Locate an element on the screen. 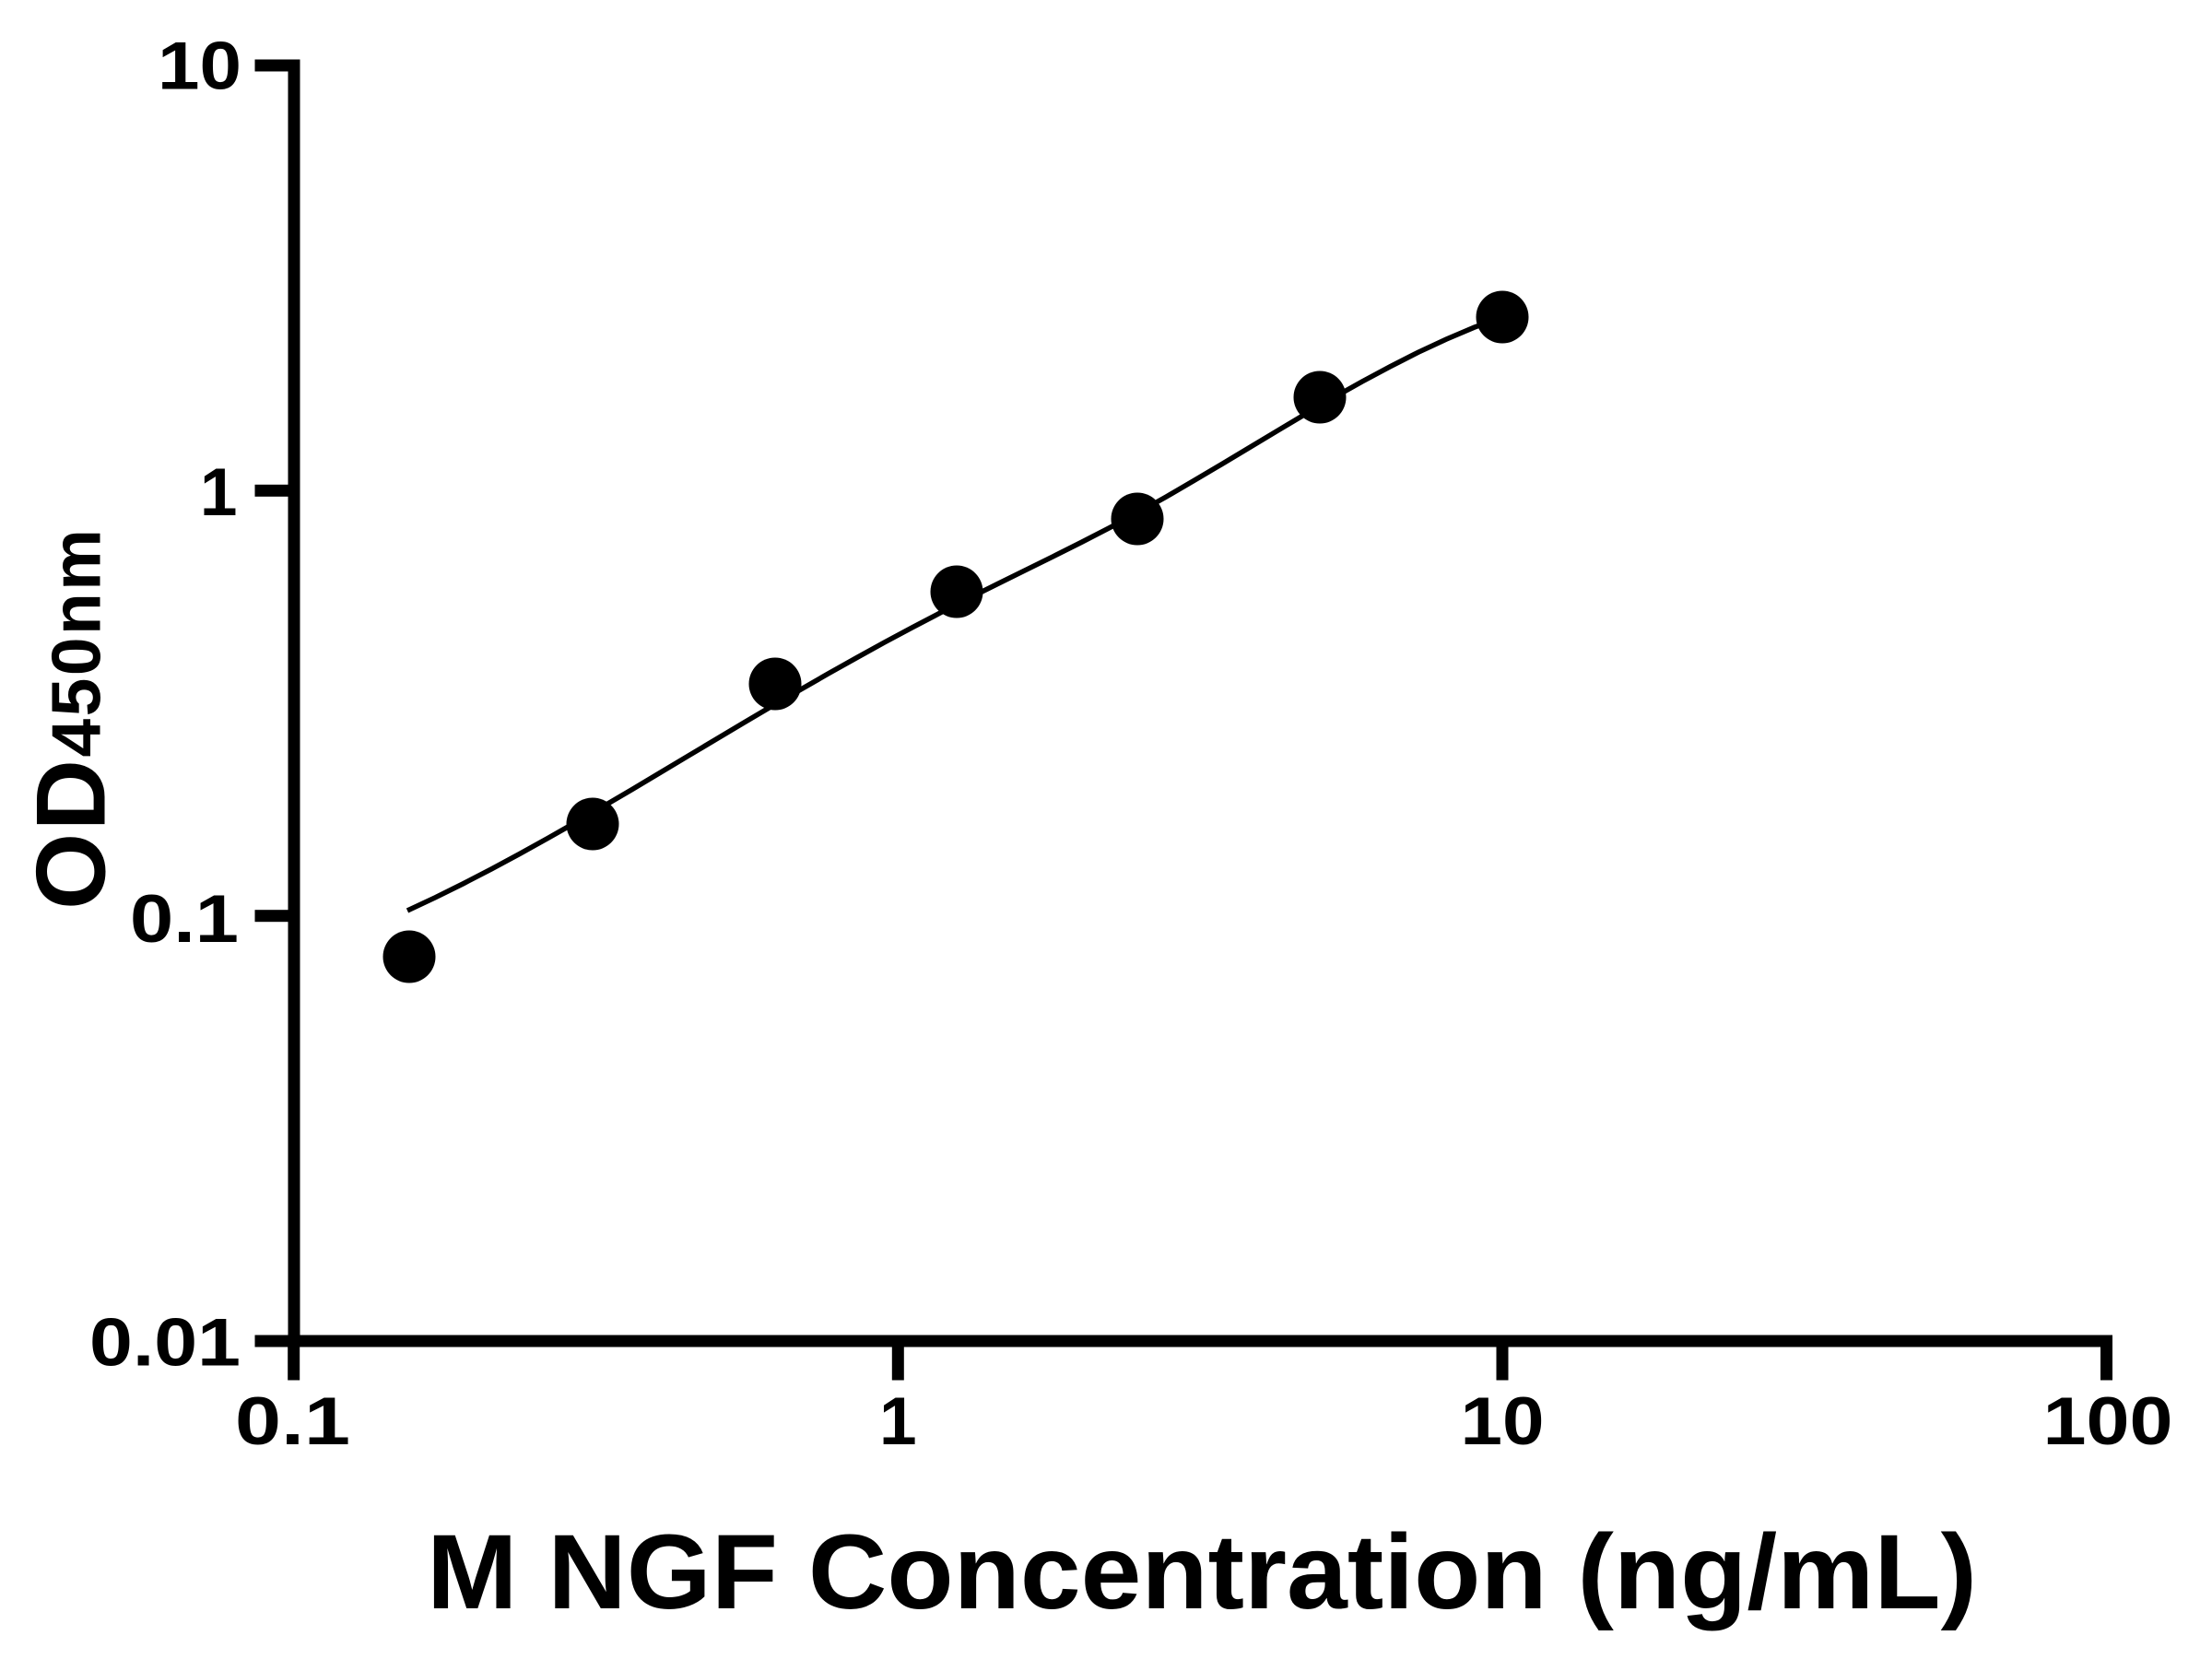 The height and width of the screenshot is (1659, 2212). svg-text: 0.01 is located at coordinates (165, 1343).